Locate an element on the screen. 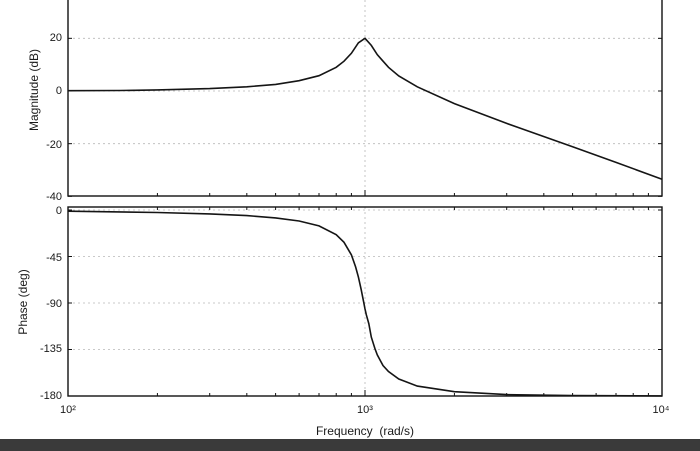  mag-ytick-label: 20 is located at coordinates (56, 38).